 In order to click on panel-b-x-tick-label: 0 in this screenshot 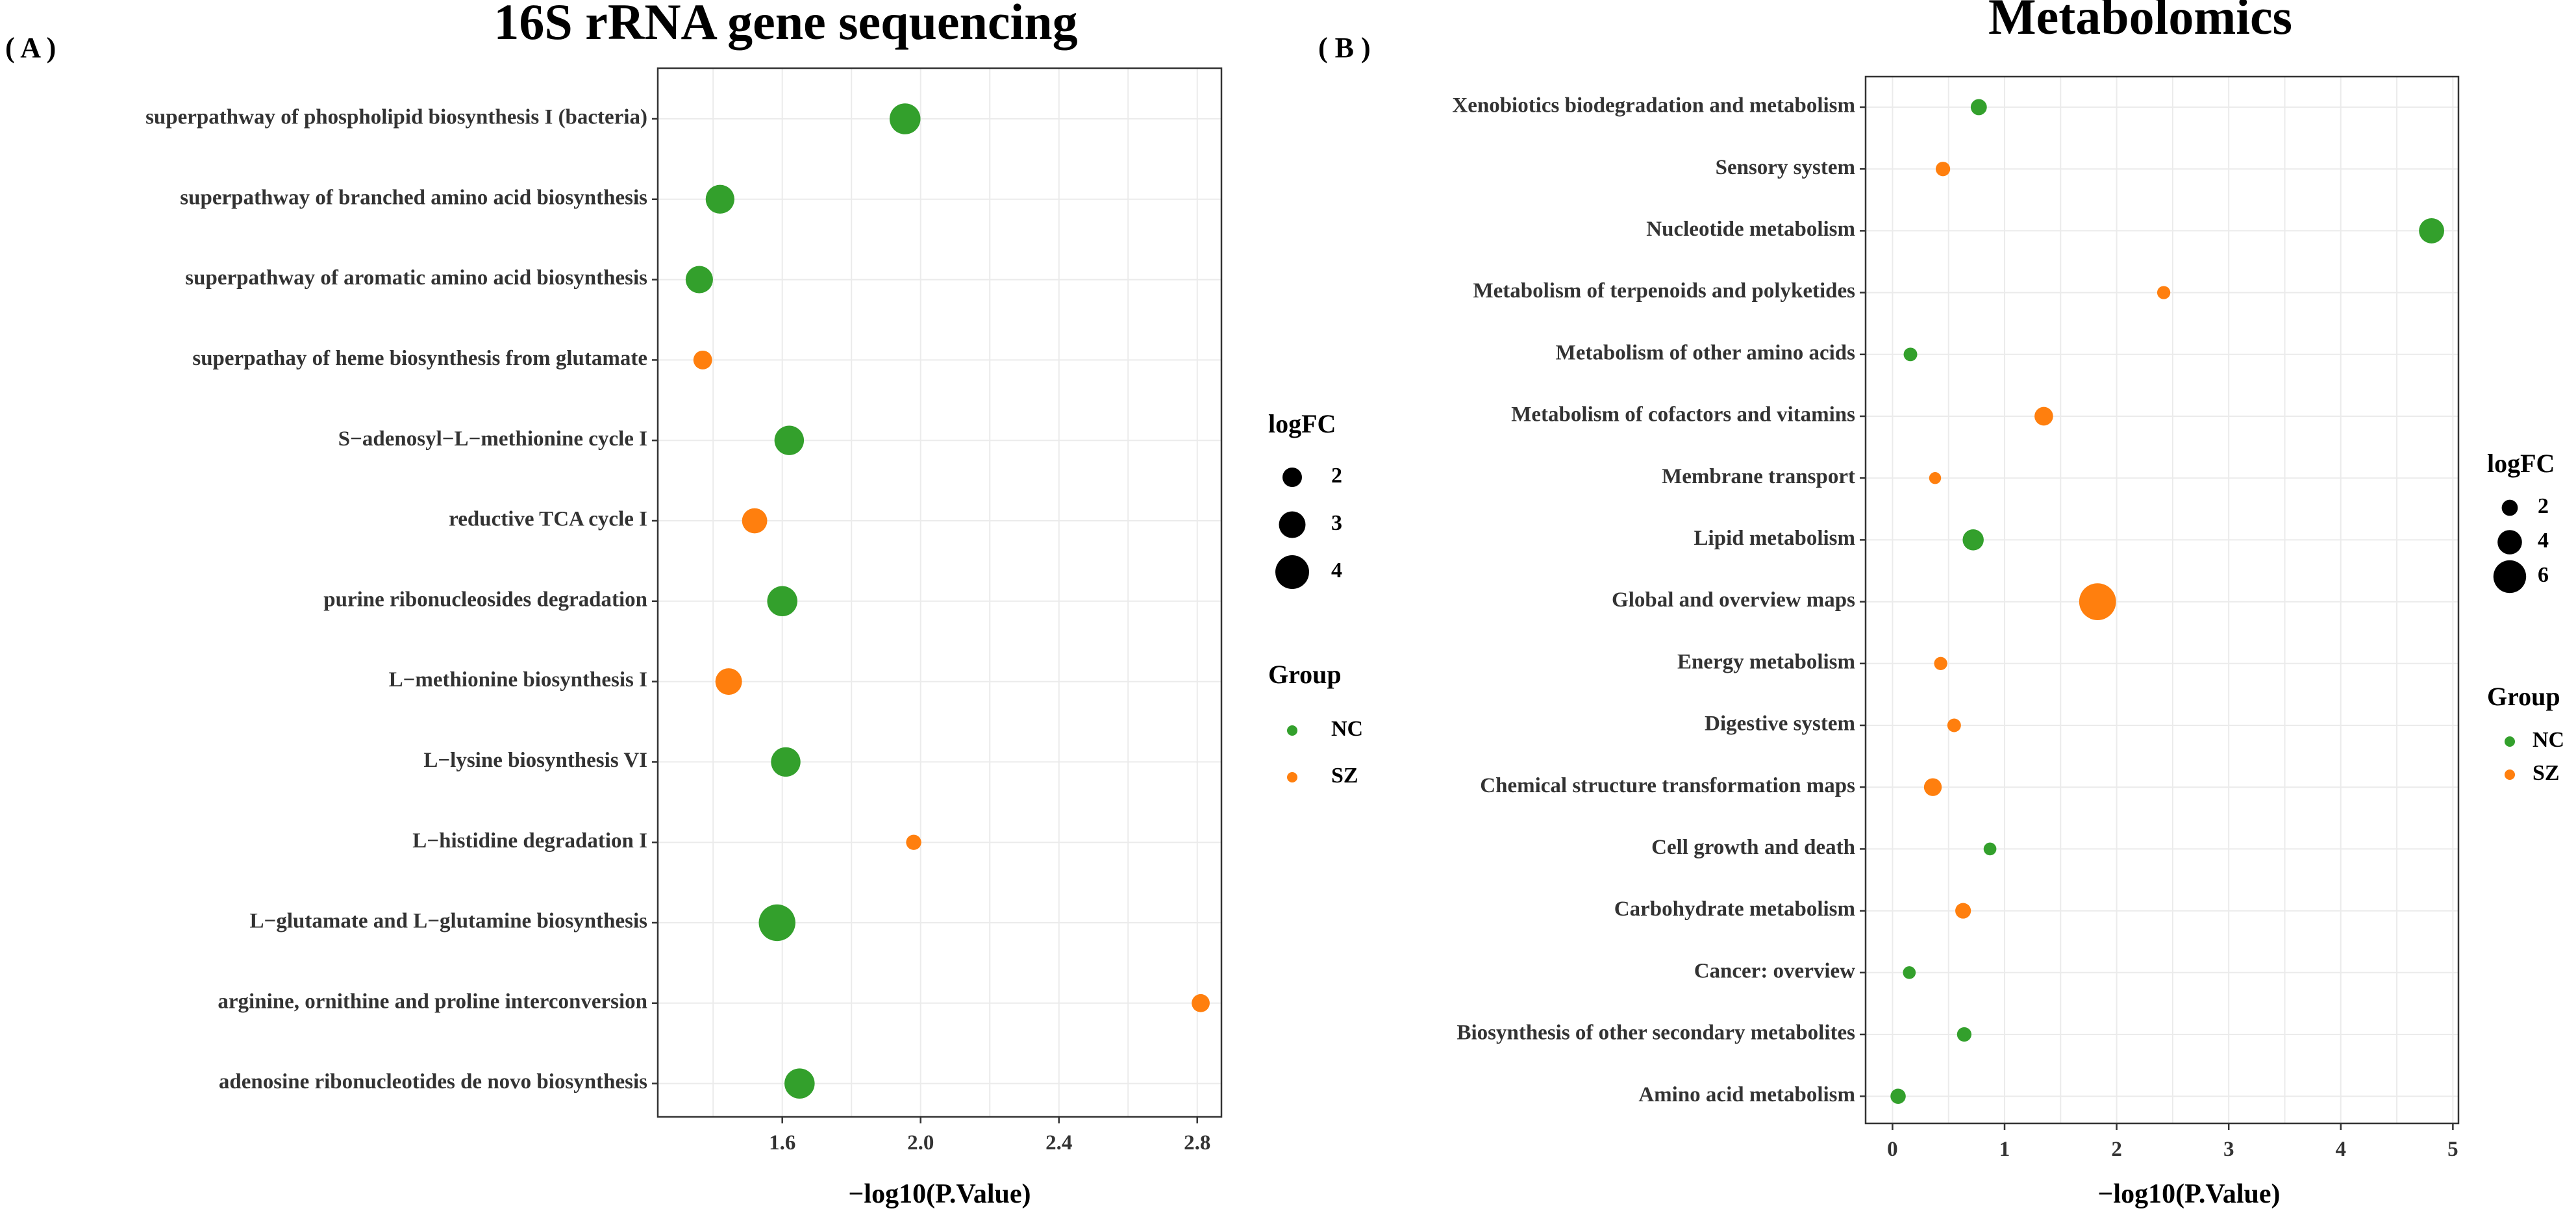, I will do `click(1892, 1149)`.